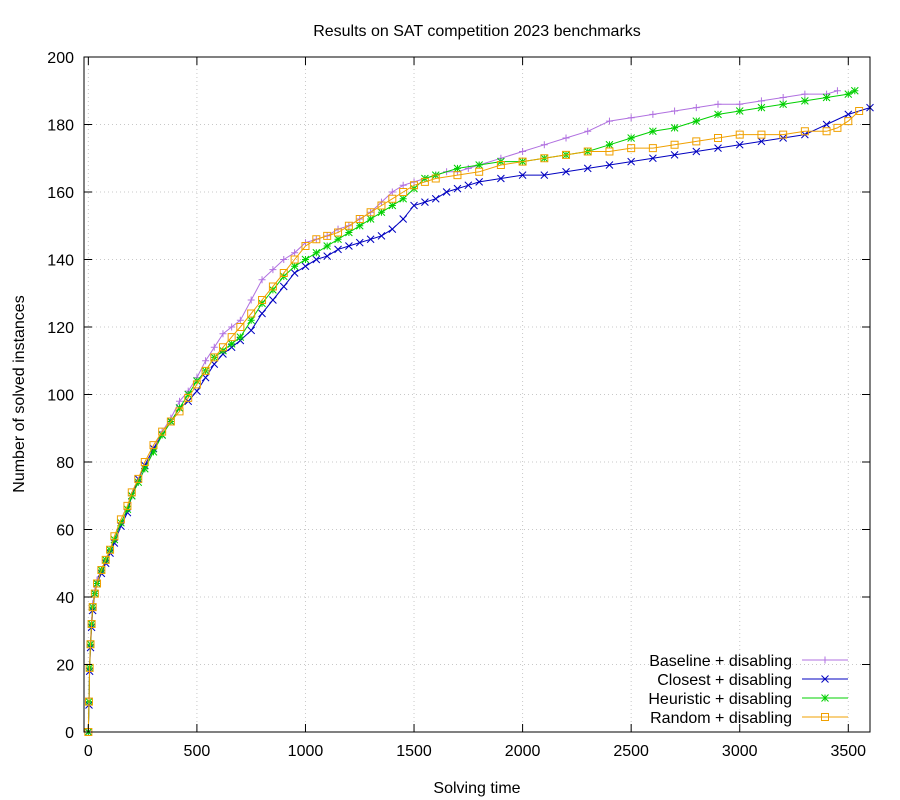 The image size is (900, 800). I want to click on x-tick-label: 2000, so click(523, 751).